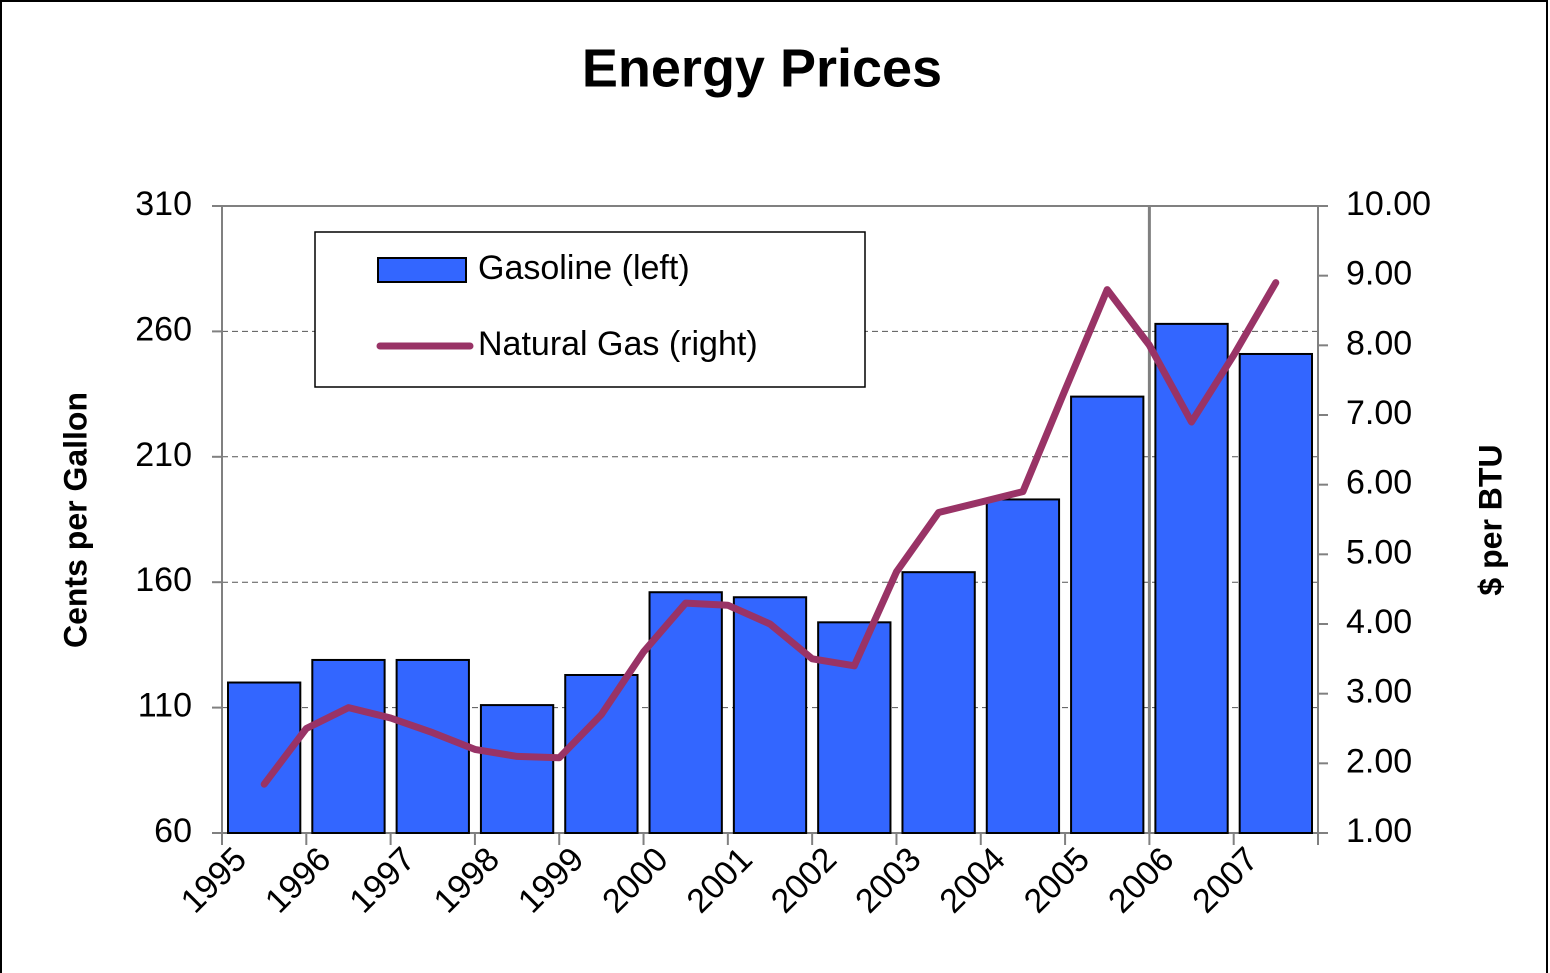 This screenshot has height=973, width=1550. I want to click on y2-tick-label: 10.00, so click(1388, 204).